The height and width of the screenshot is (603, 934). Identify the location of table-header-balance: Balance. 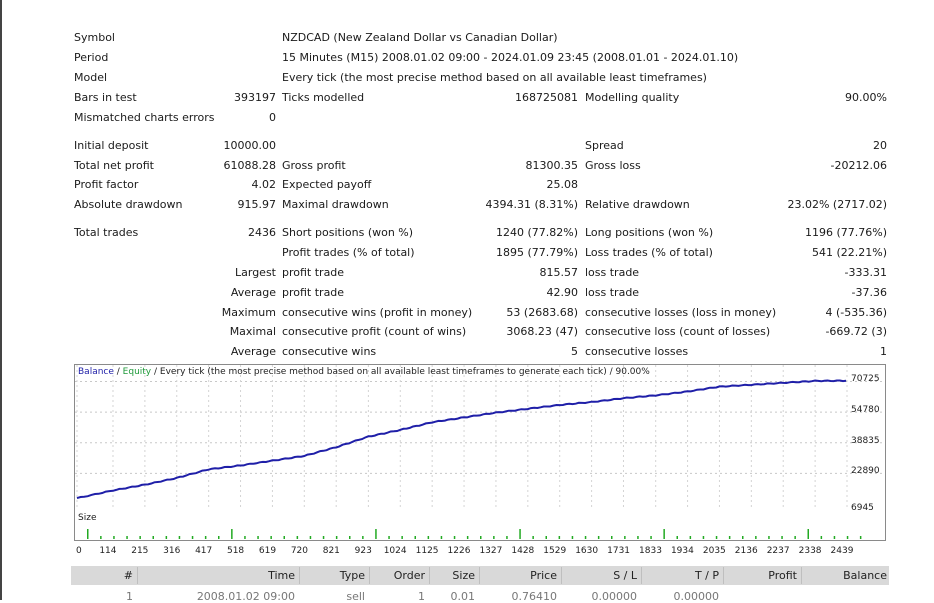
(865, 575).